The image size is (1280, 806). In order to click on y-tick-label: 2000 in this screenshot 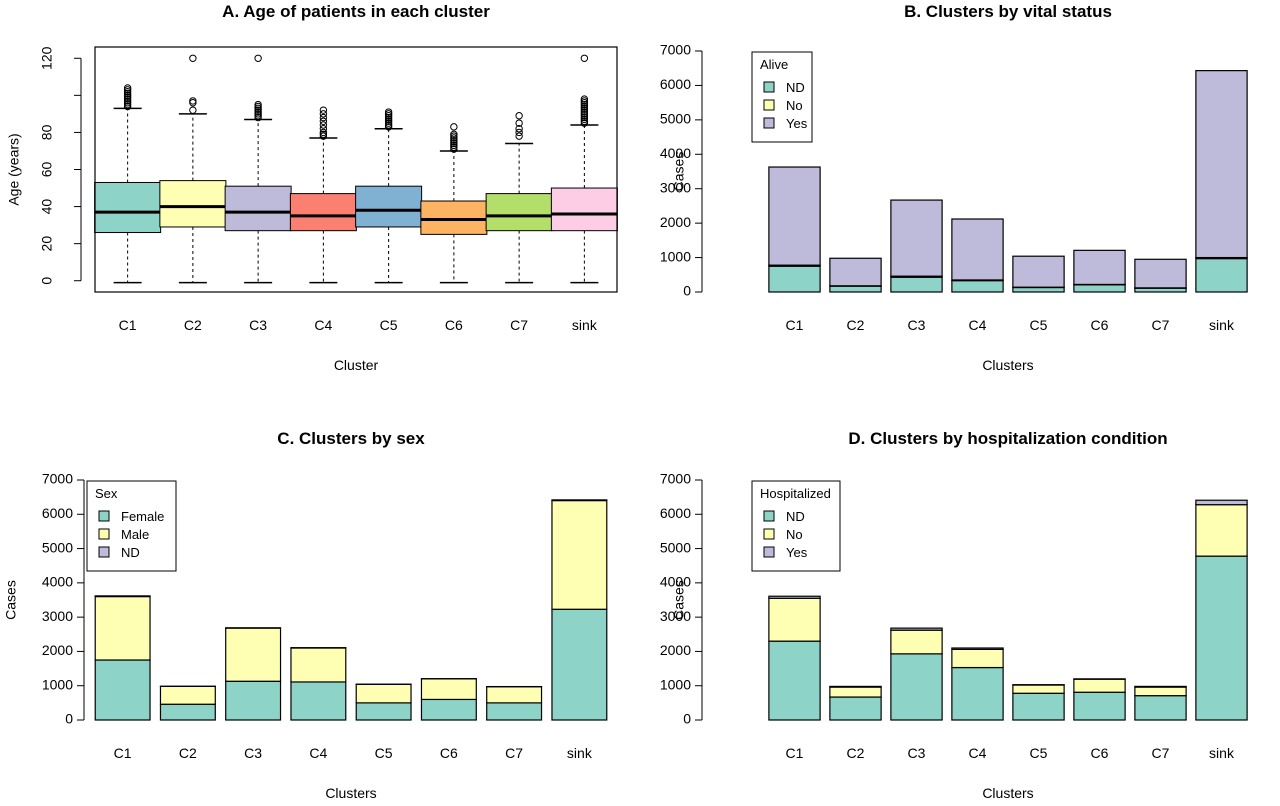, I will do `click(57, 650)`.